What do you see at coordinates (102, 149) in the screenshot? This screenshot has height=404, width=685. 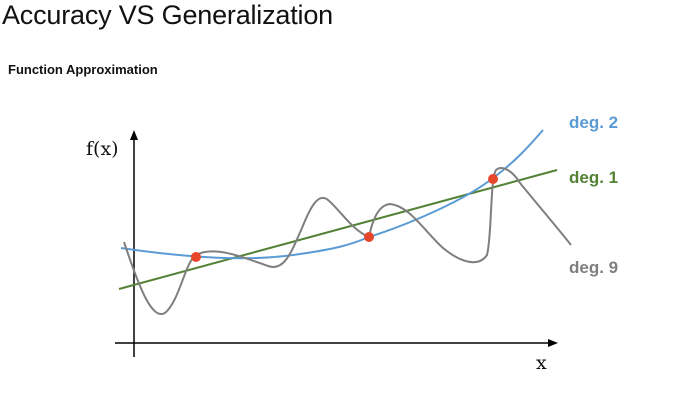 I see `y-axis-label: f(x)` at bounding box center [102, 149].